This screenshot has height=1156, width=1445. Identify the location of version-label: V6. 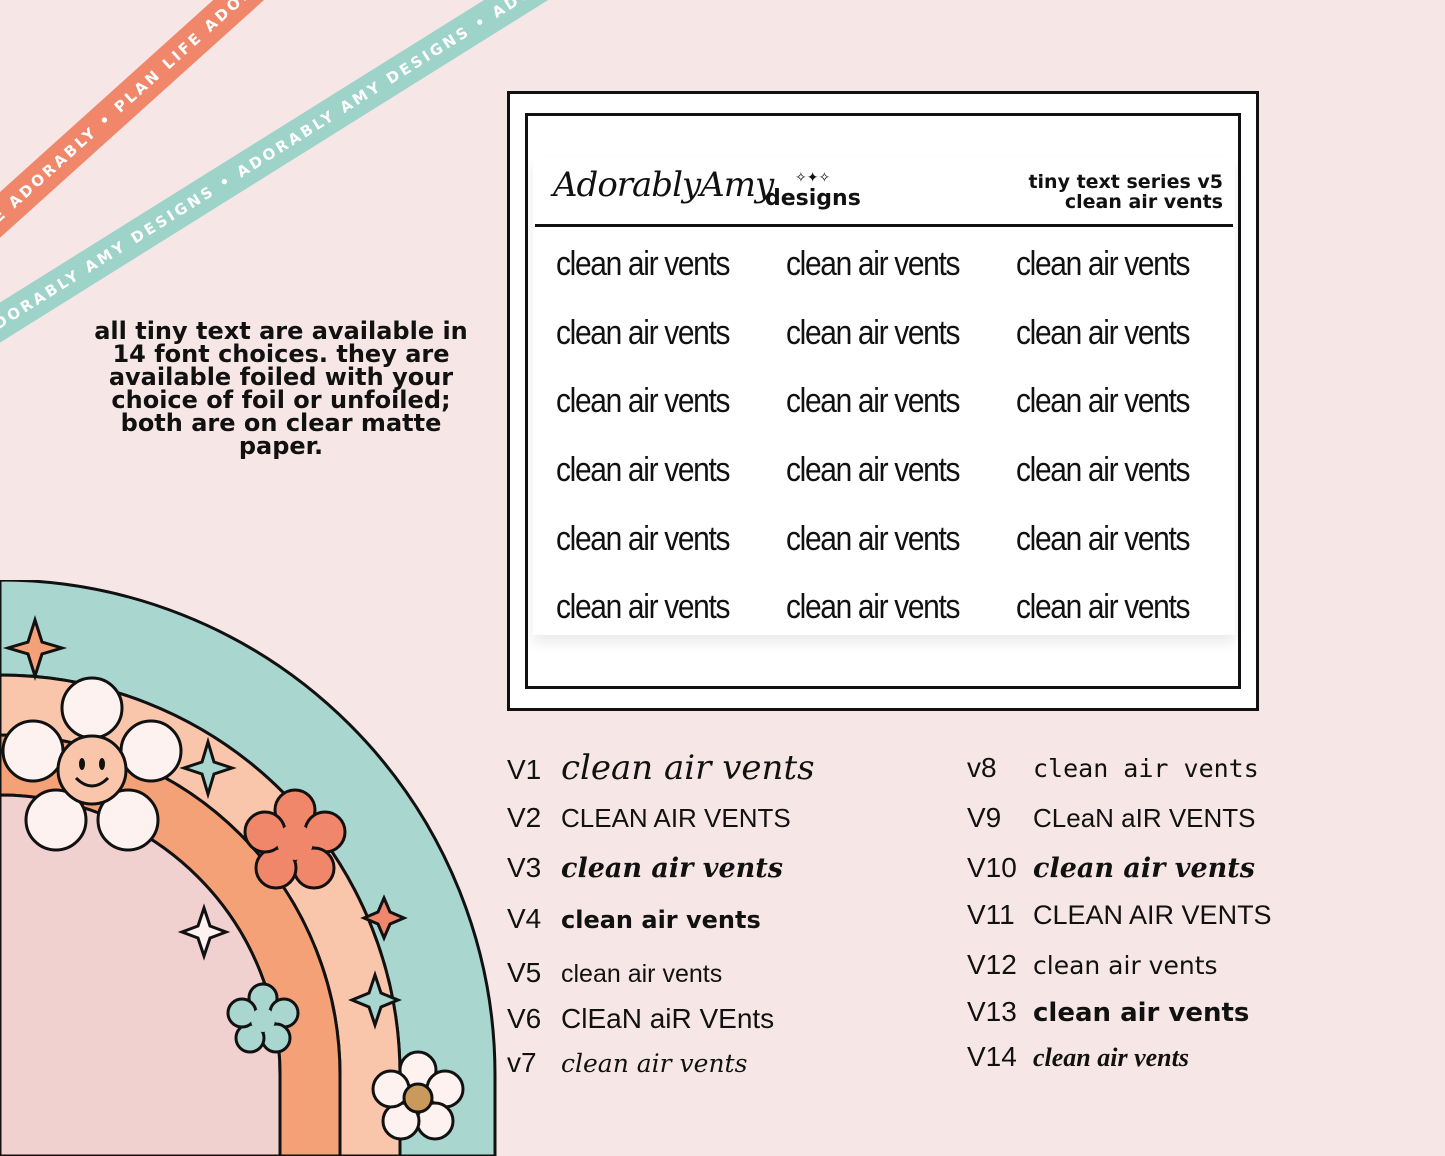
(524, 1018).